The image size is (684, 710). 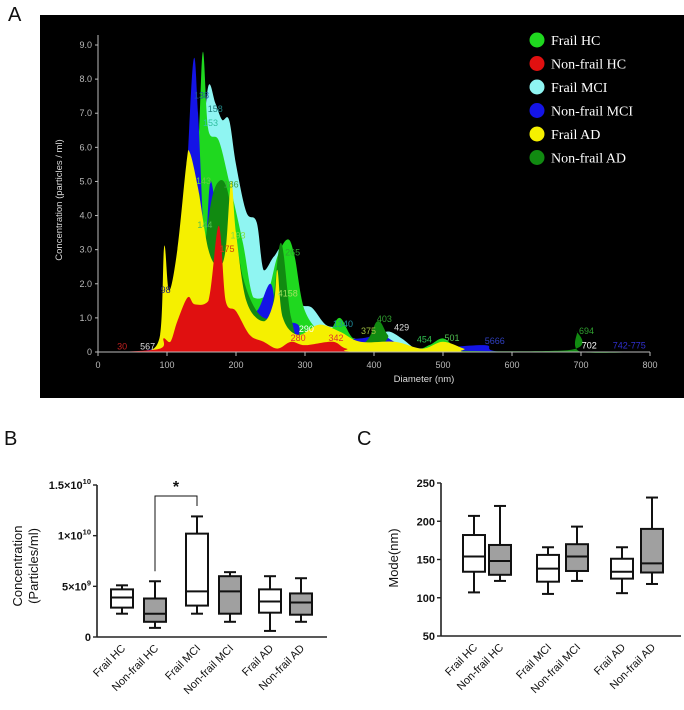 What do you see at coordinates (166, 365) in the screenshot?
I see `x-tick-label: 100` at bounding box center [166, 365].